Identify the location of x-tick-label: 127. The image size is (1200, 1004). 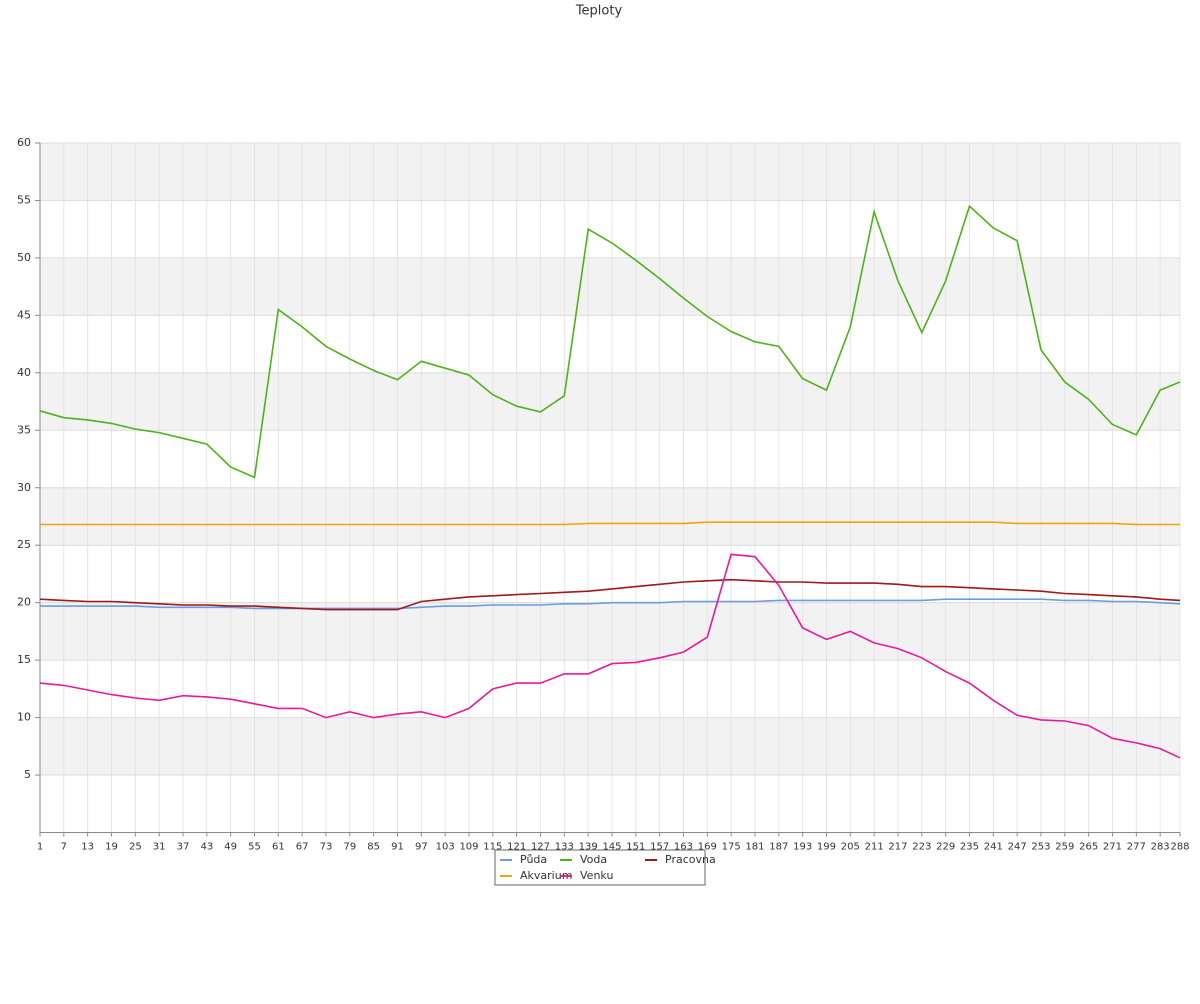
(540, 847).